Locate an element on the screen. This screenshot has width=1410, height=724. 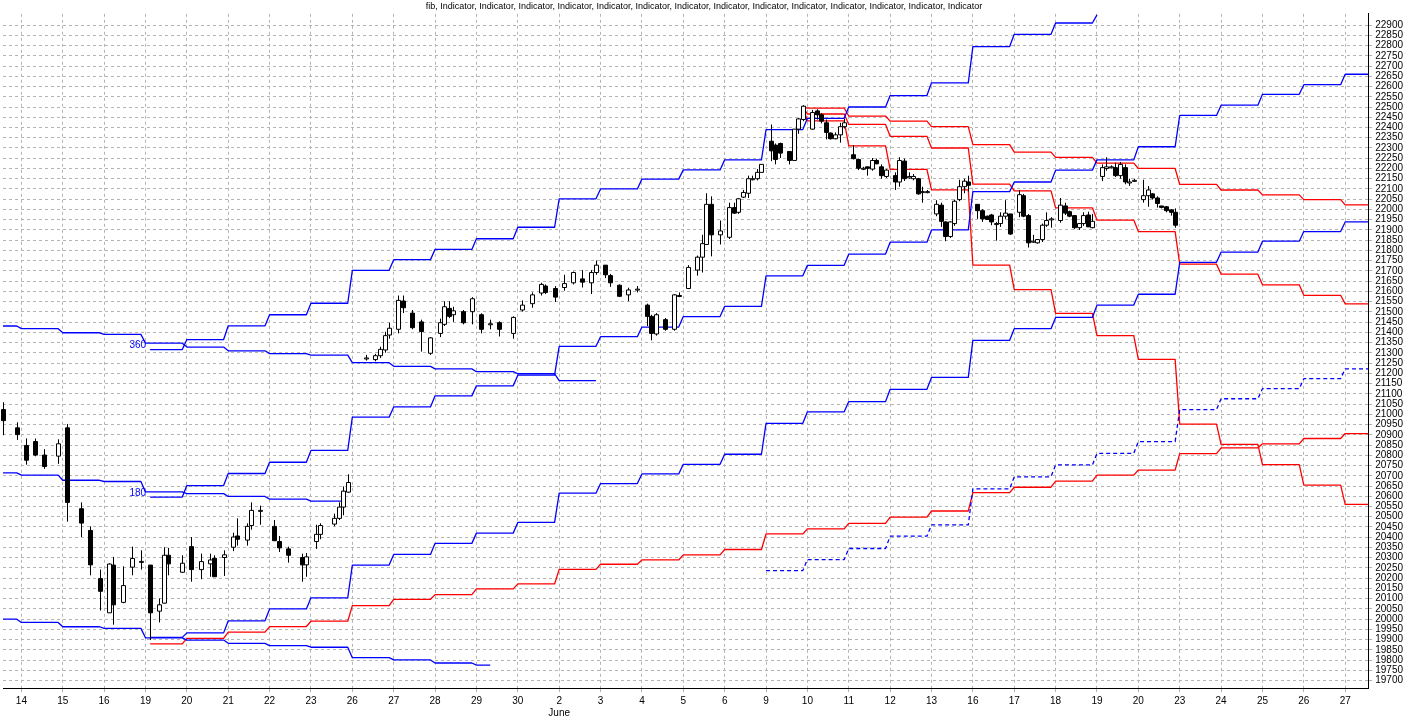
y-tick-label: 20000 is located at coordinates (1389, 618).